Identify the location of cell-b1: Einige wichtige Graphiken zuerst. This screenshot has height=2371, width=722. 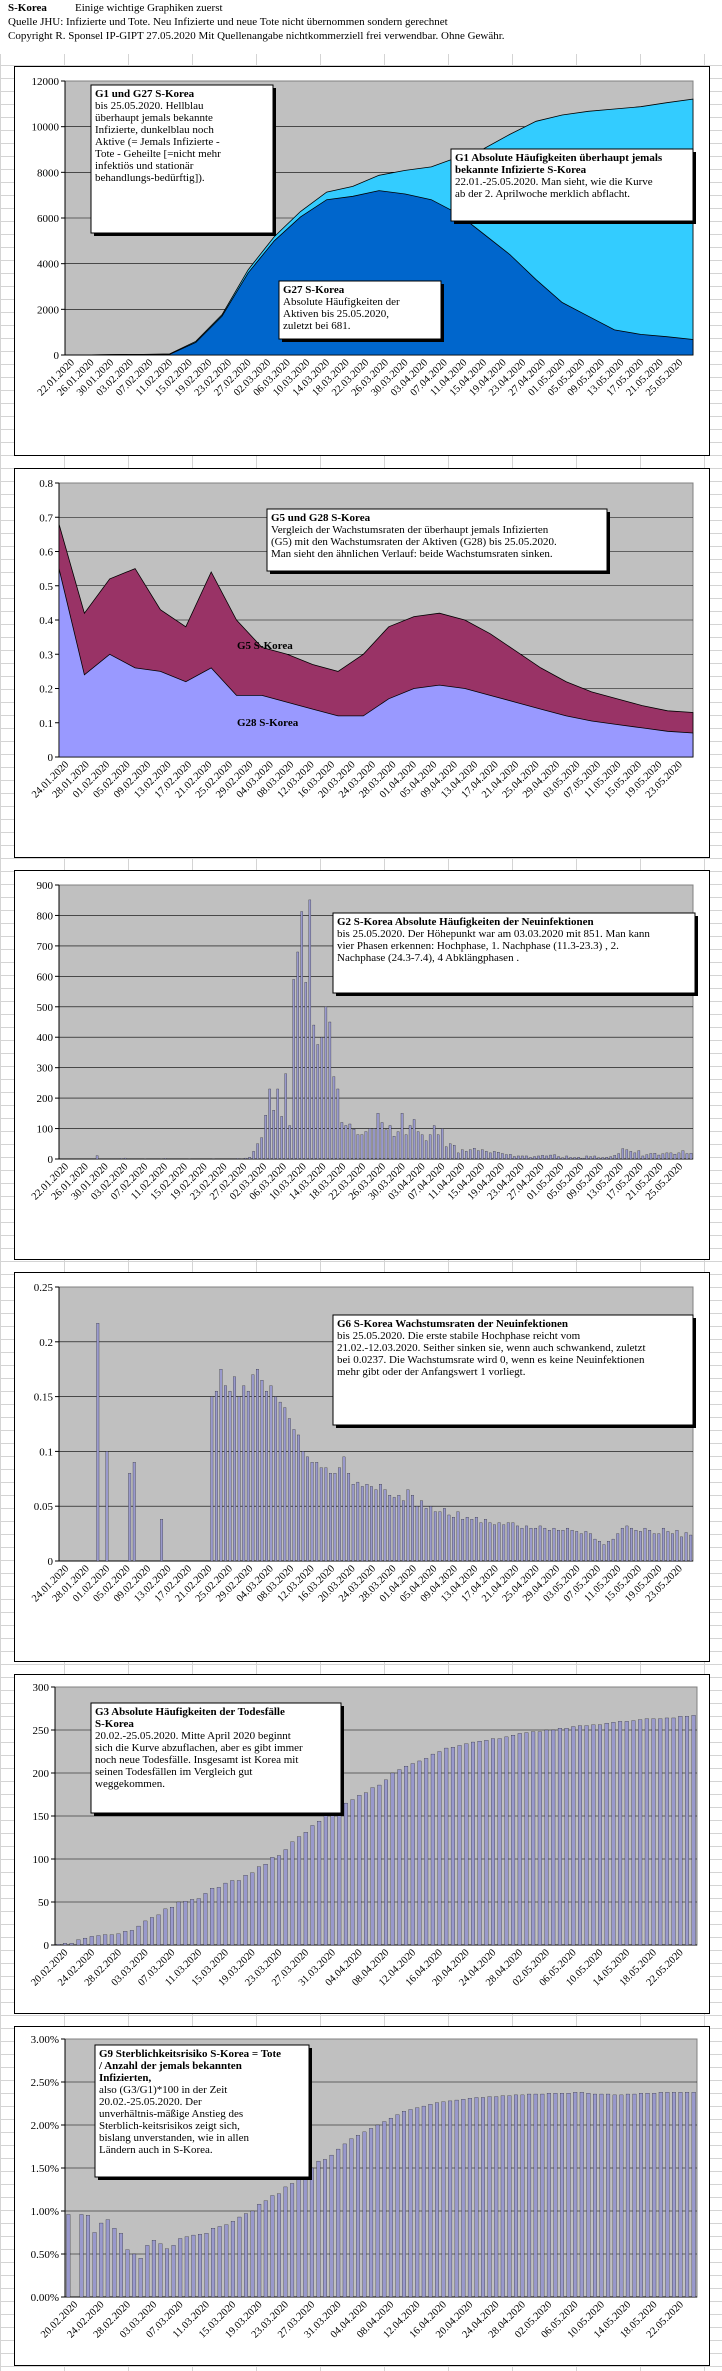
(149, 8).